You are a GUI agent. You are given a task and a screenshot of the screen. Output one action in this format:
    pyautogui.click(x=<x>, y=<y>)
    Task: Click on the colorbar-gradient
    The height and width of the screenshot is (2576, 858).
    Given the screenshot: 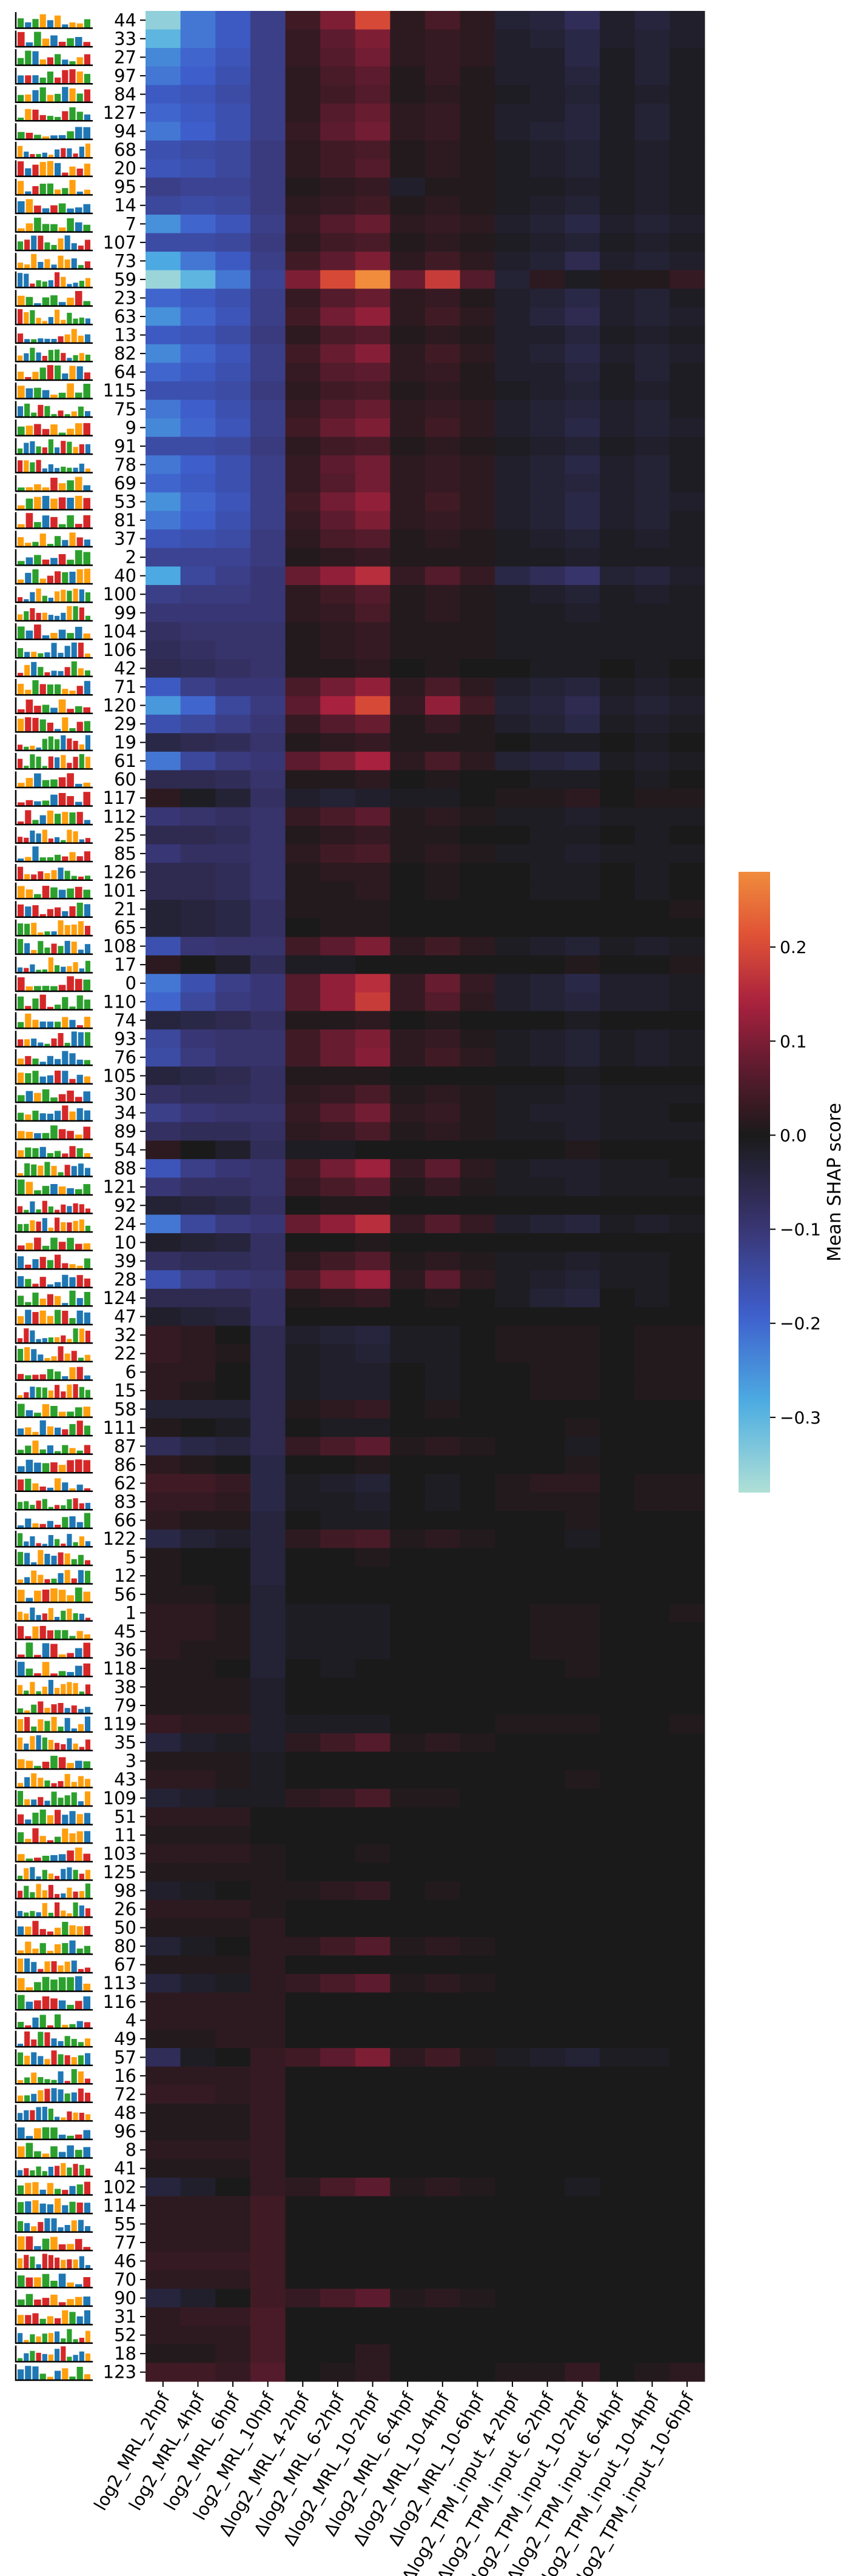 What is the action you would take?
    pyautogui.click(x=754, y=1182)
    